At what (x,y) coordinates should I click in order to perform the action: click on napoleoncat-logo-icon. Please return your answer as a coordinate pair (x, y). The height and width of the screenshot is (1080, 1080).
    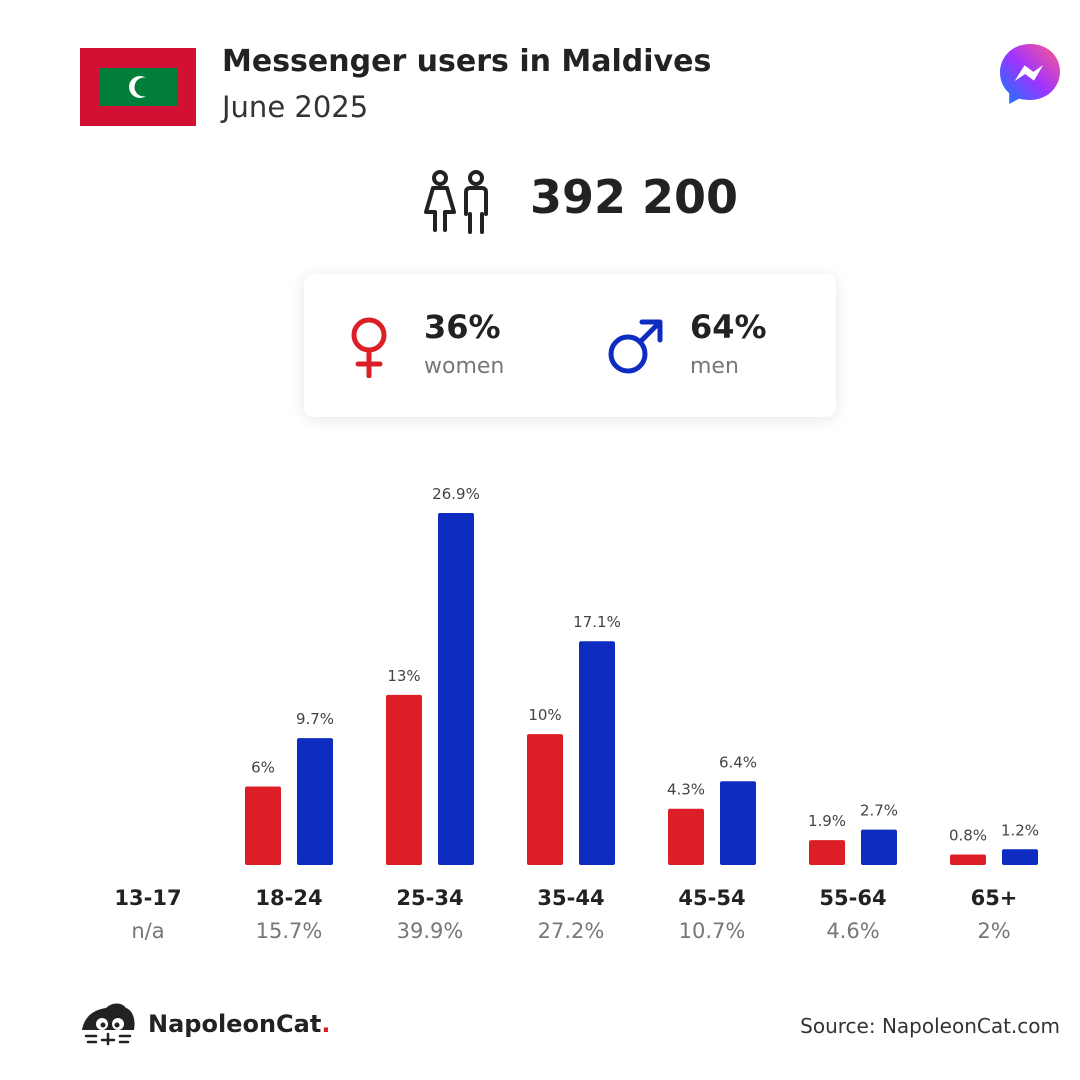
    Looking at the image, I should click on (108, 1024).